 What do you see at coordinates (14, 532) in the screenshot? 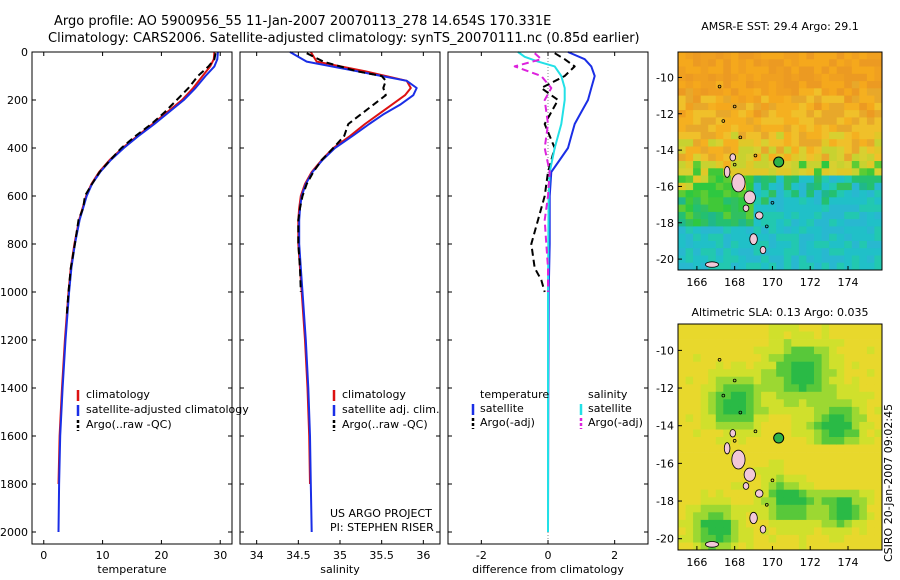
I see `y-tick-label: 2000` at bounding box center [14, 532].